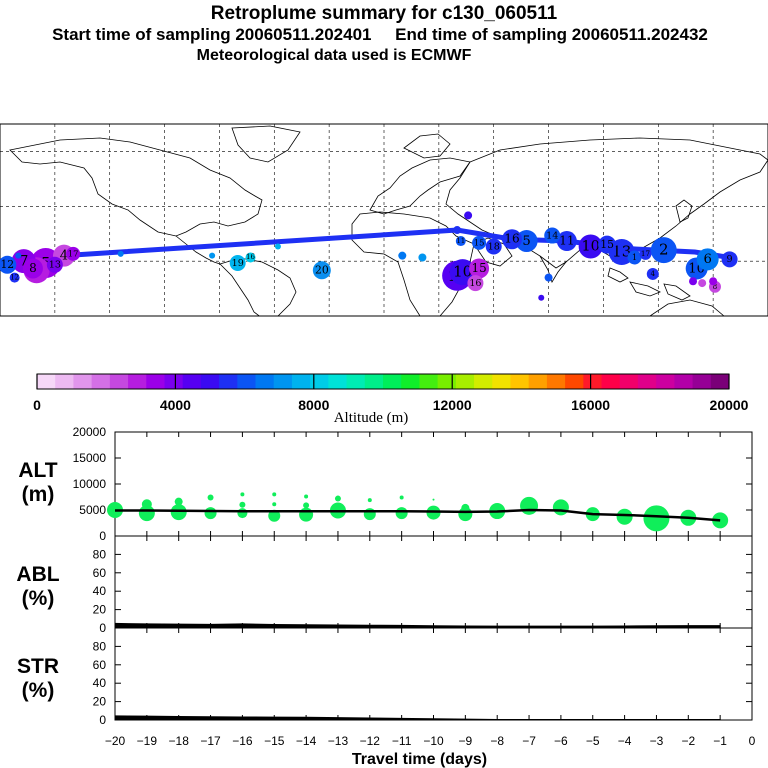 This screenshot has width=768, height=768. Describe the element at coordinates (100, 683) in the screenshot. I see `y-tick-label: 40` at that location.